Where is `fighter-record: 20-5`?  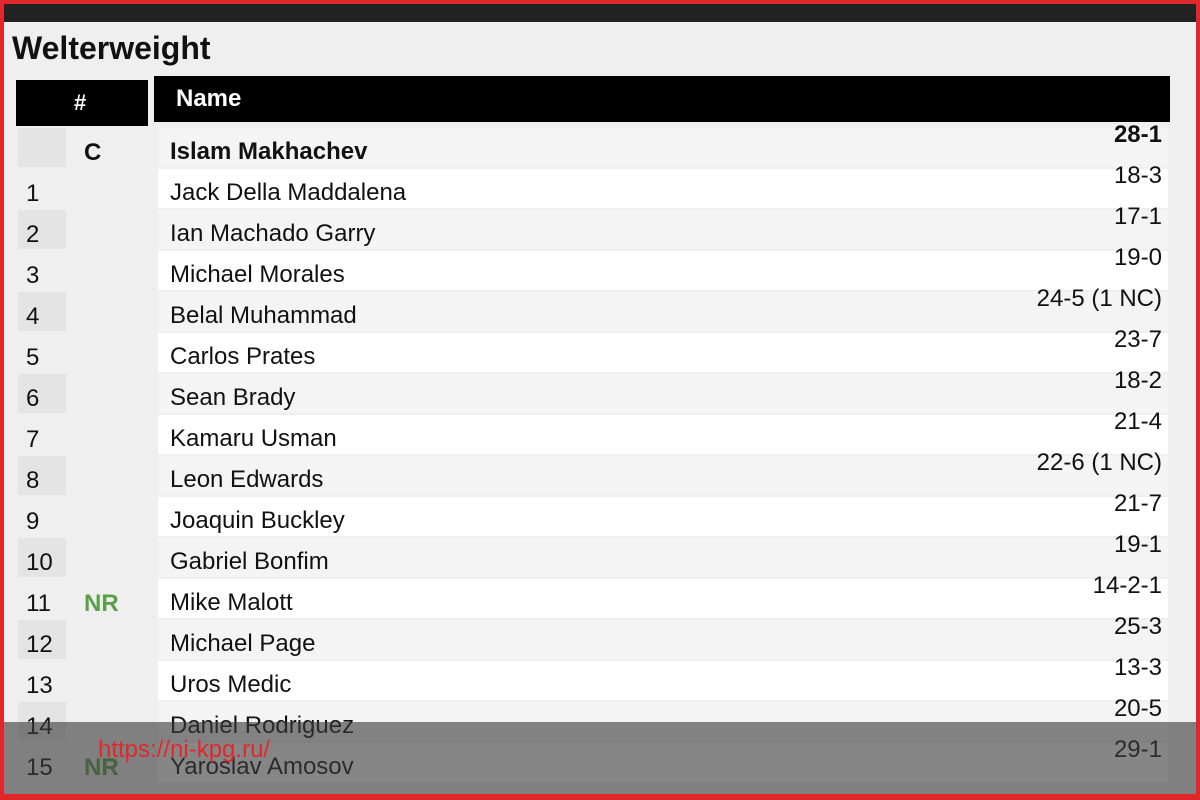
fighter-record: 20-5 is located at coordinates (1137, 708).